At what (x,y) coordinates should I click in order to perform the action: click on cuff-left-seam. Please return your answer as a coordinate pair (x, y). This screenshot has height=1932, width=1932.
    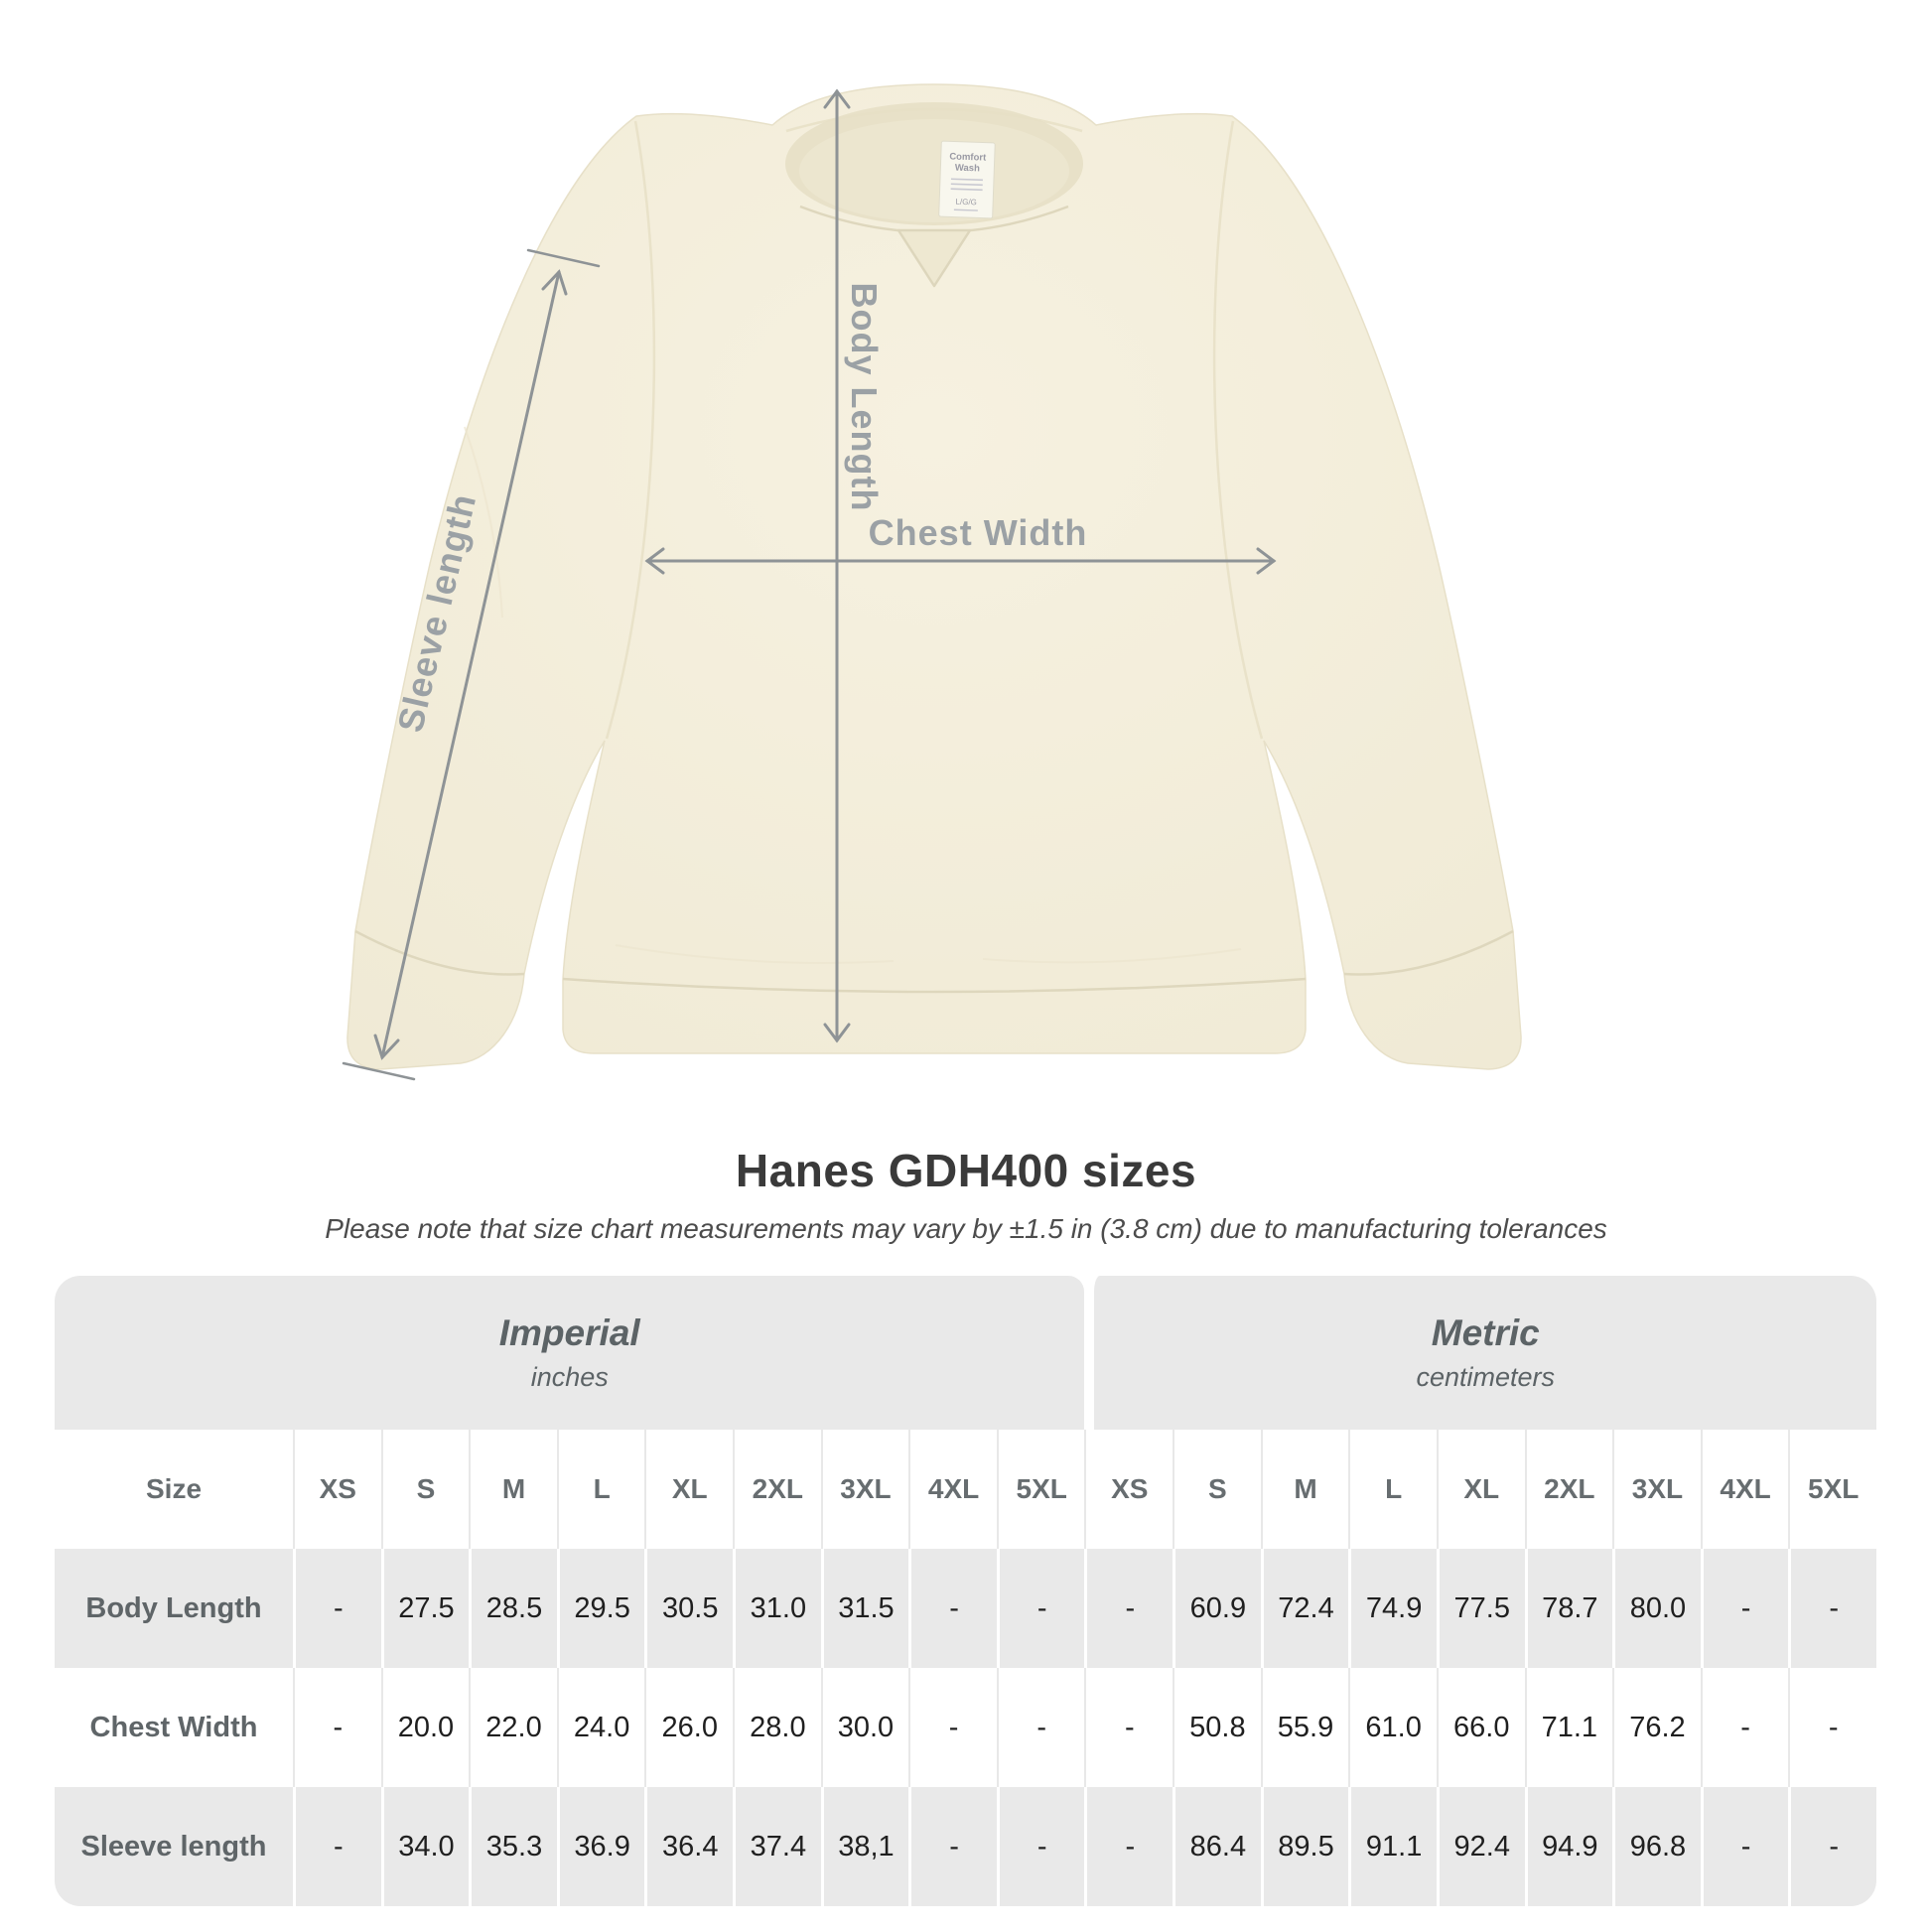
    Looking at the image, I should click on (440, 953).